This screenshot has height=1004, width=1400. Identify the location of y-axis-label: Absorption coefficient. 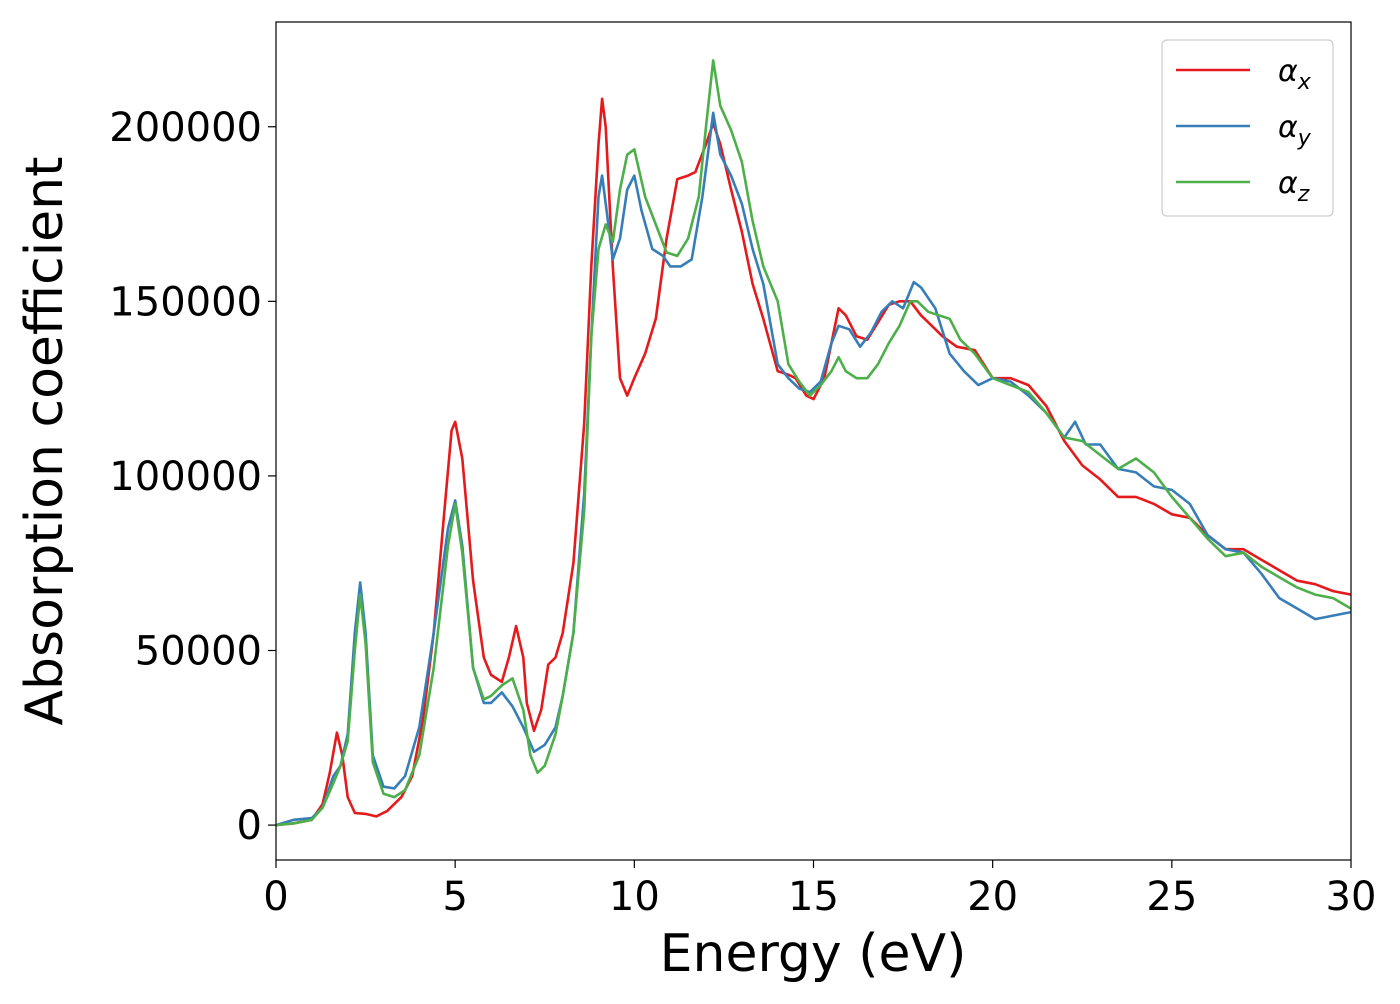
(45, 440).